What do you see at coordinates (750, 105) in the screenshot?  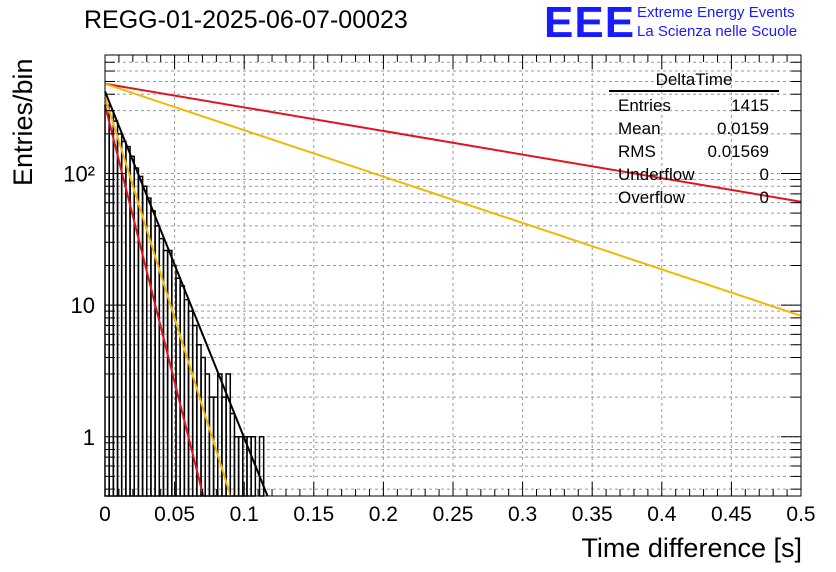 I see `stats-value: 1415` at bounding box center [750, 105].